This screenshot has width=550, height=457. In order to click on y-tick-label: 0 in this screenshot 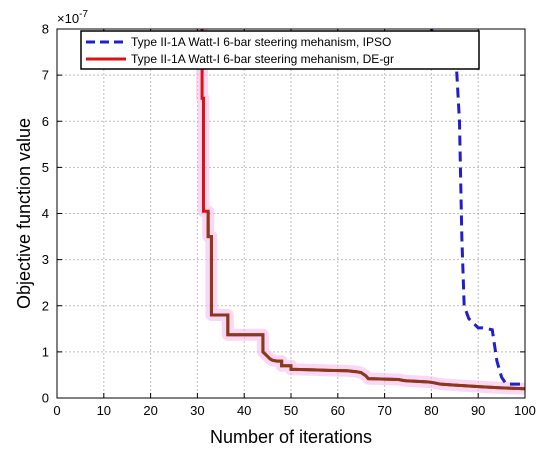, I will do `click(45, 398)`.